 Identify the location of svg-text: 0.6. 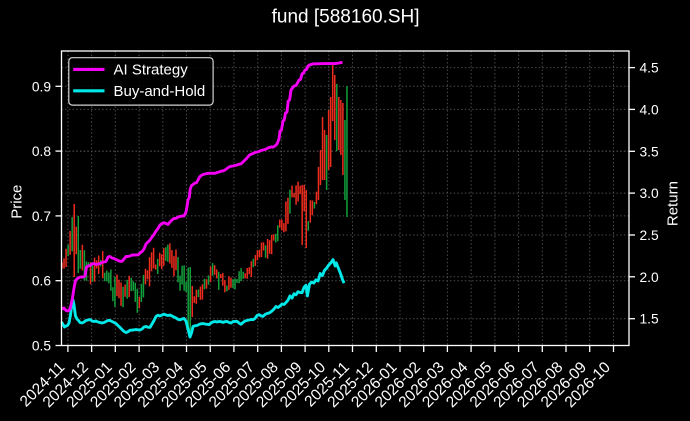
(42, 281).